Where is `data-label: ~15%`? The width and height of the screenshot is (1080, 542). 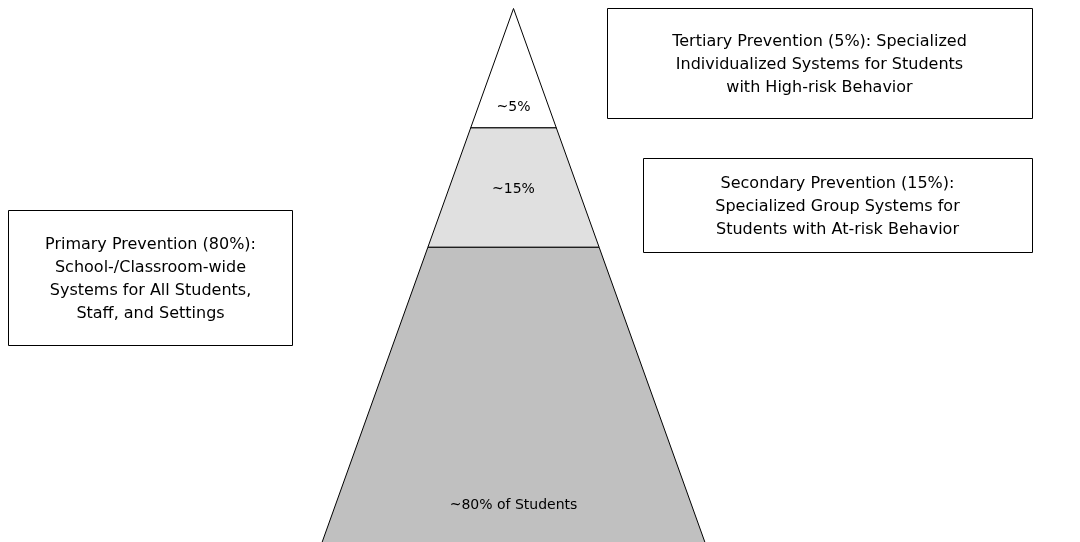
data-label: ~15% is located at coordinates (513, 187).